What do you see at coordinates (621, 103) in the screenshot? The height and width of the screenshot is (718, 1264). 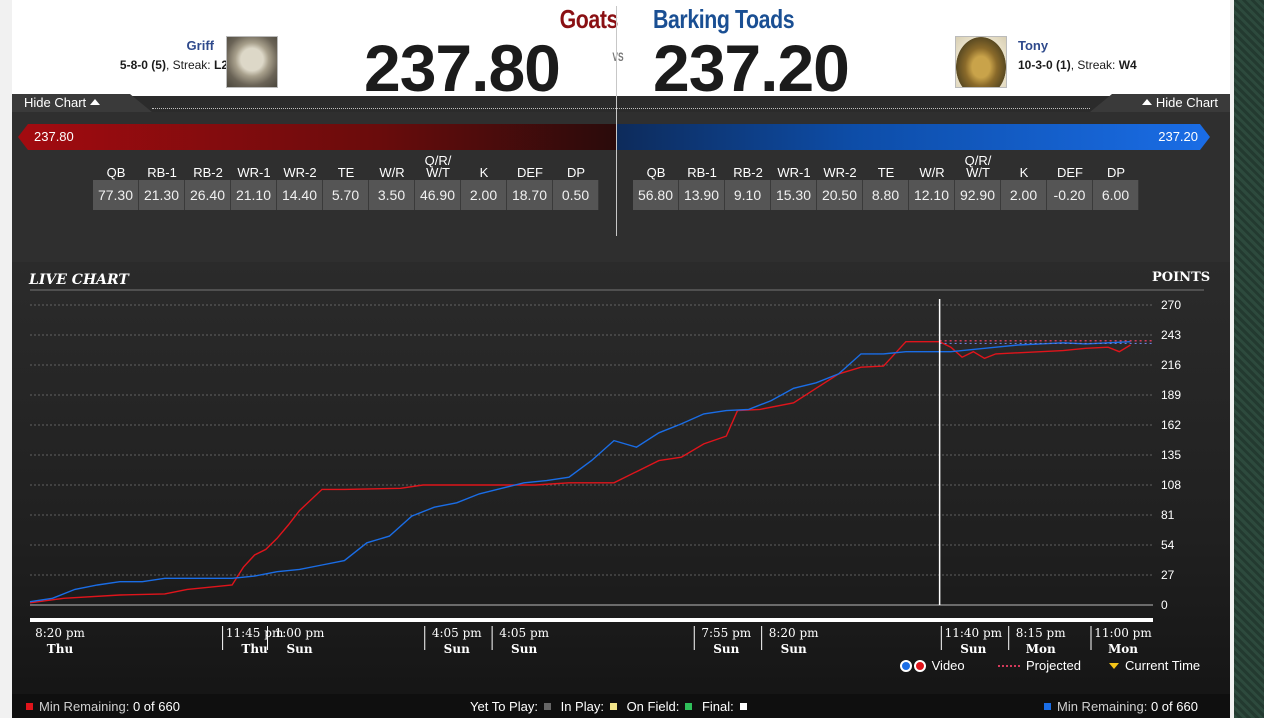 I see `chart-tab-strip: Hide Chart Hide Chart` at bounding box center [621, 103].